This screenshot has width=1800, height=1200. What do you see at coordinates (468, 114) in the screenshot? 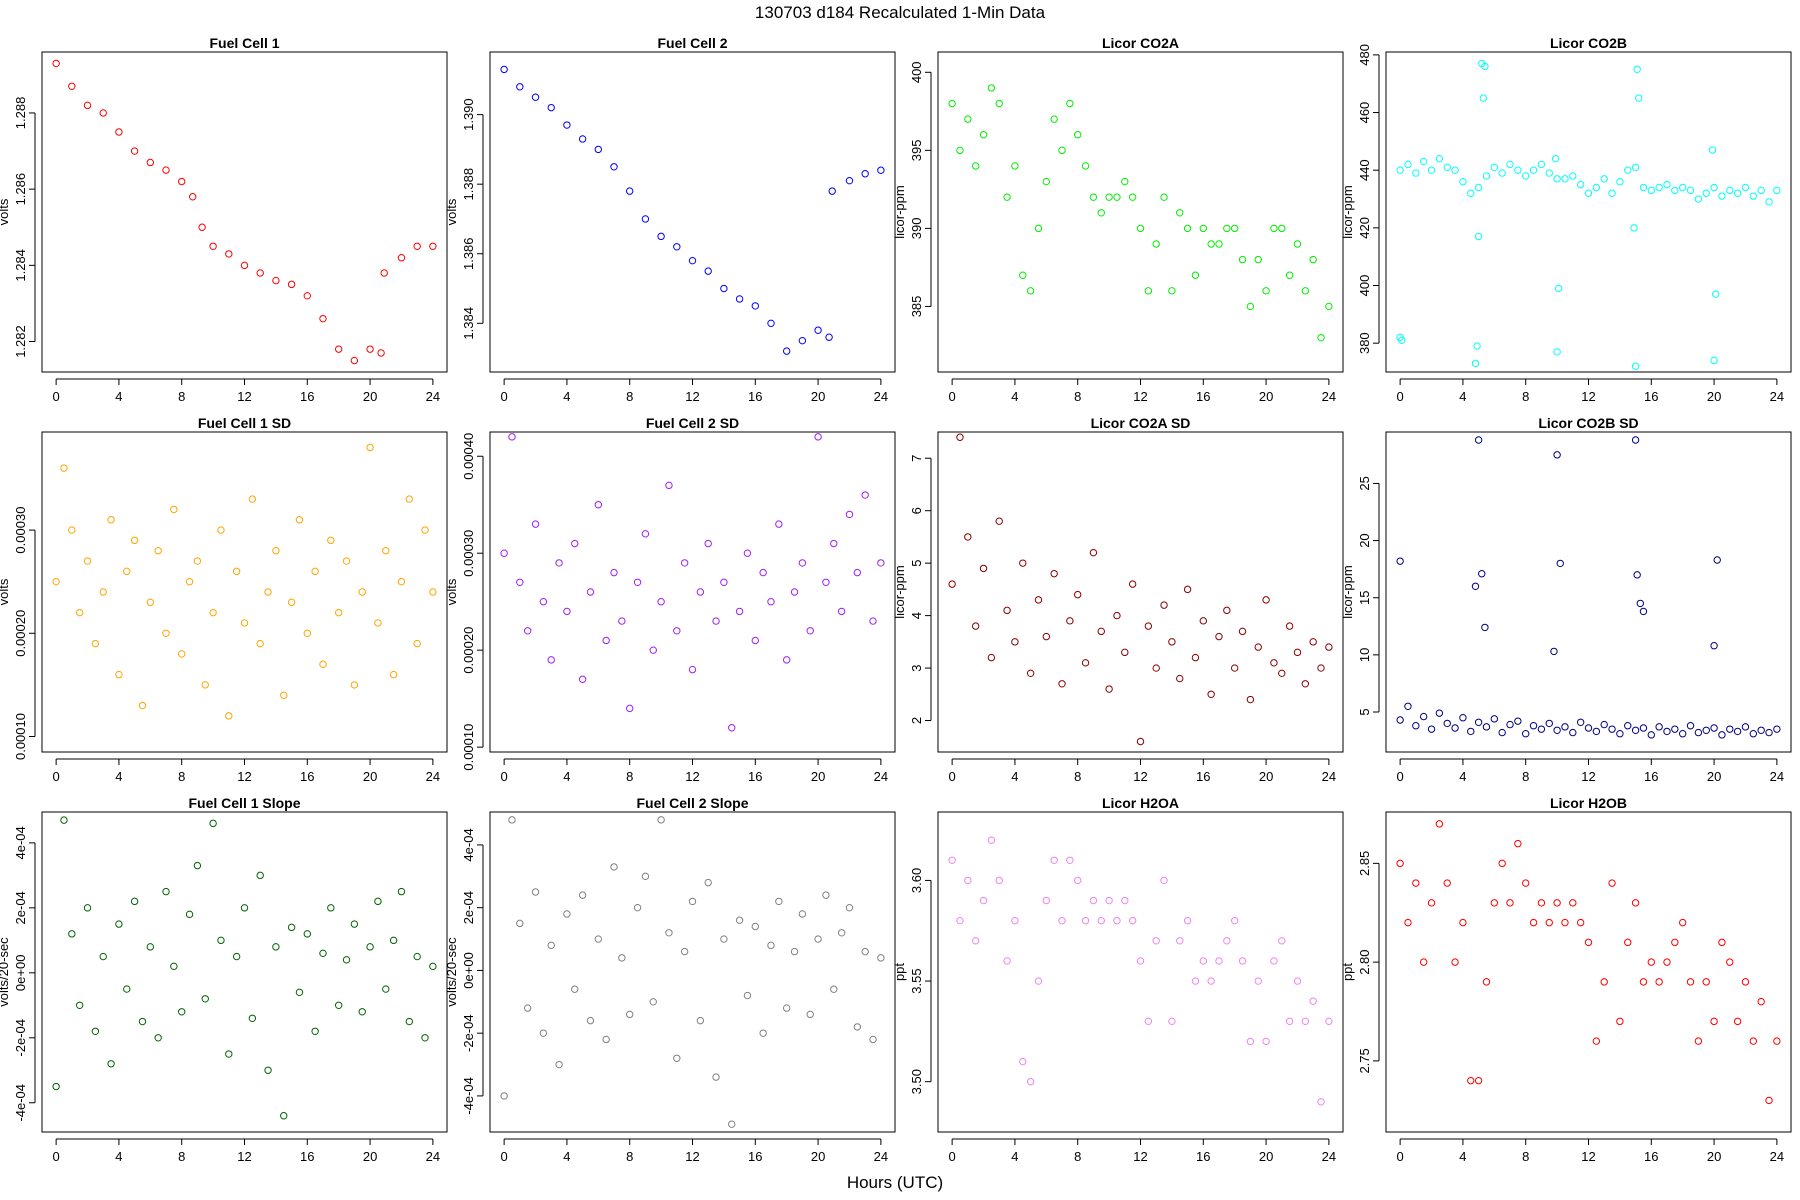
I see `y-tick-label: 1.390` at bounding box center [468, 114].